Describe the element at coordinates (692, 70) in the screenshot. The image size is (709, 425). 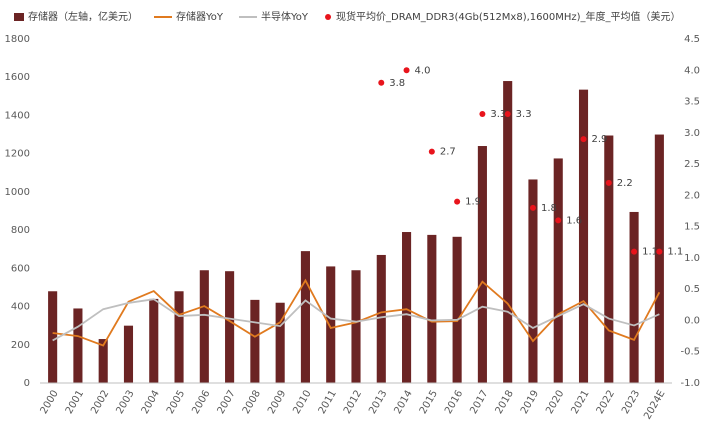
I see `y2-tick-label: 4.0` at that location.